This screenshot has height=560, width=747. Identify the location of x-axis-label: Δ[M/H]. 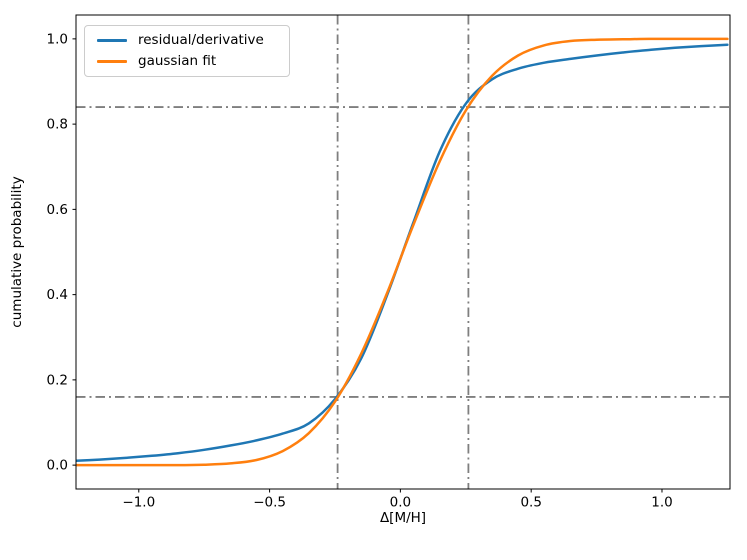
(403, 518).